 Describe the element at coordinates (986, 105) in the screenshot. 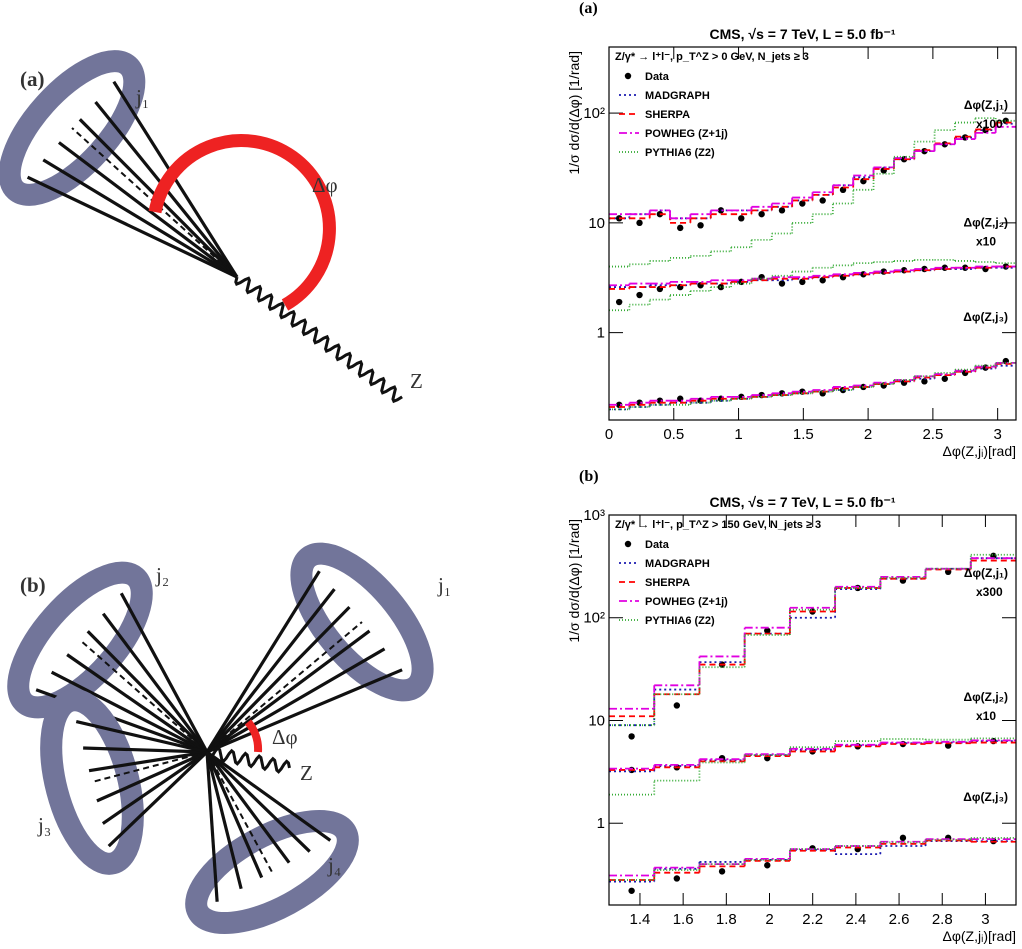

I see `group-label: Δφ(Z,j₁)` at that location.